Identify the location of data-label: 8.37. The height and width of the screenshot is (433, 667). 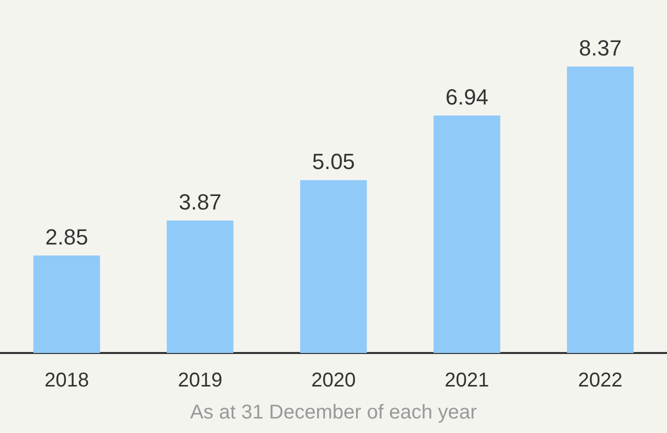
(600, 48).